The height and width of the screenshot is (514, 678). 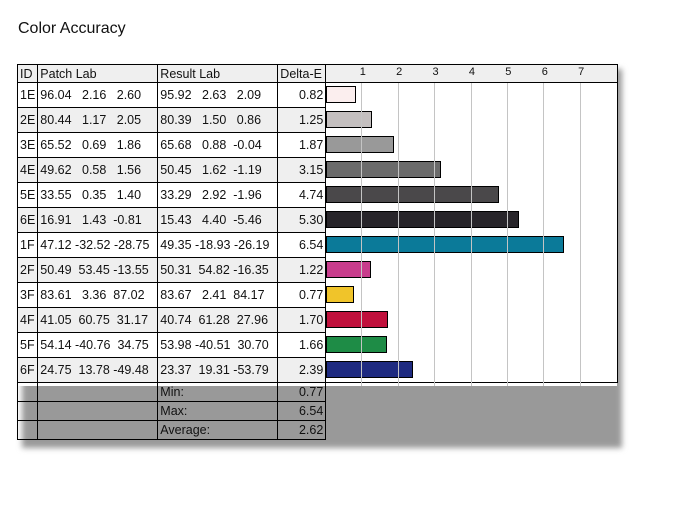 What do you see at coordinates (218, 73) in the screenshot?
I see `header-result-lab: Result Lab` at bounding box center [218, 73].